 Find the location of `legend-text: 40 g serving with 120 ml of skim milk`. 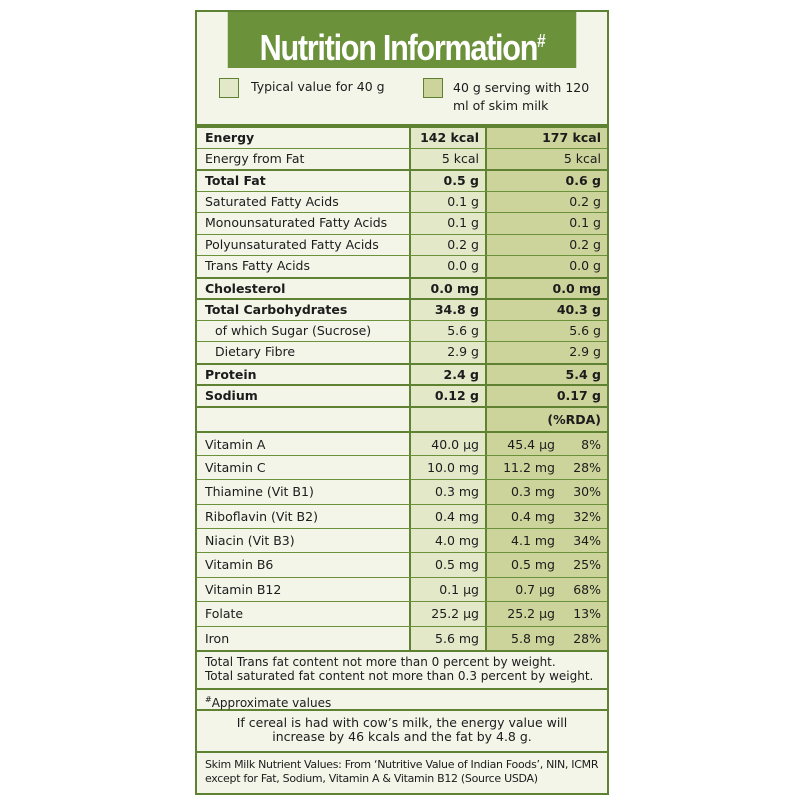

legend-text: 40 g serving with 120 ml of skim milk is located at coordinates (521, 96).